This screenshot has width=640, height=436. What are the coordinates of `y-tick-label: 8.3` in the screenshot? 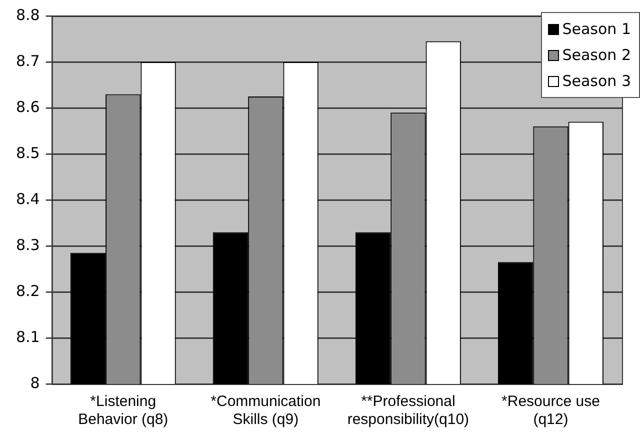 It's located at (28, 245).